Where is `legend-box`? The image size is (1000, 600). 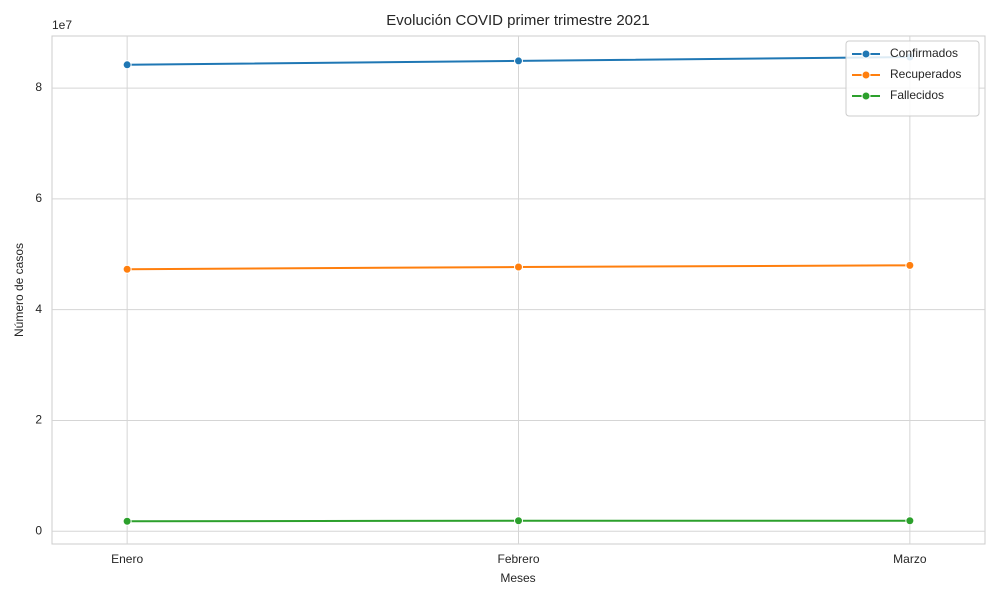 legend-box is located at coordinates (912, 78).